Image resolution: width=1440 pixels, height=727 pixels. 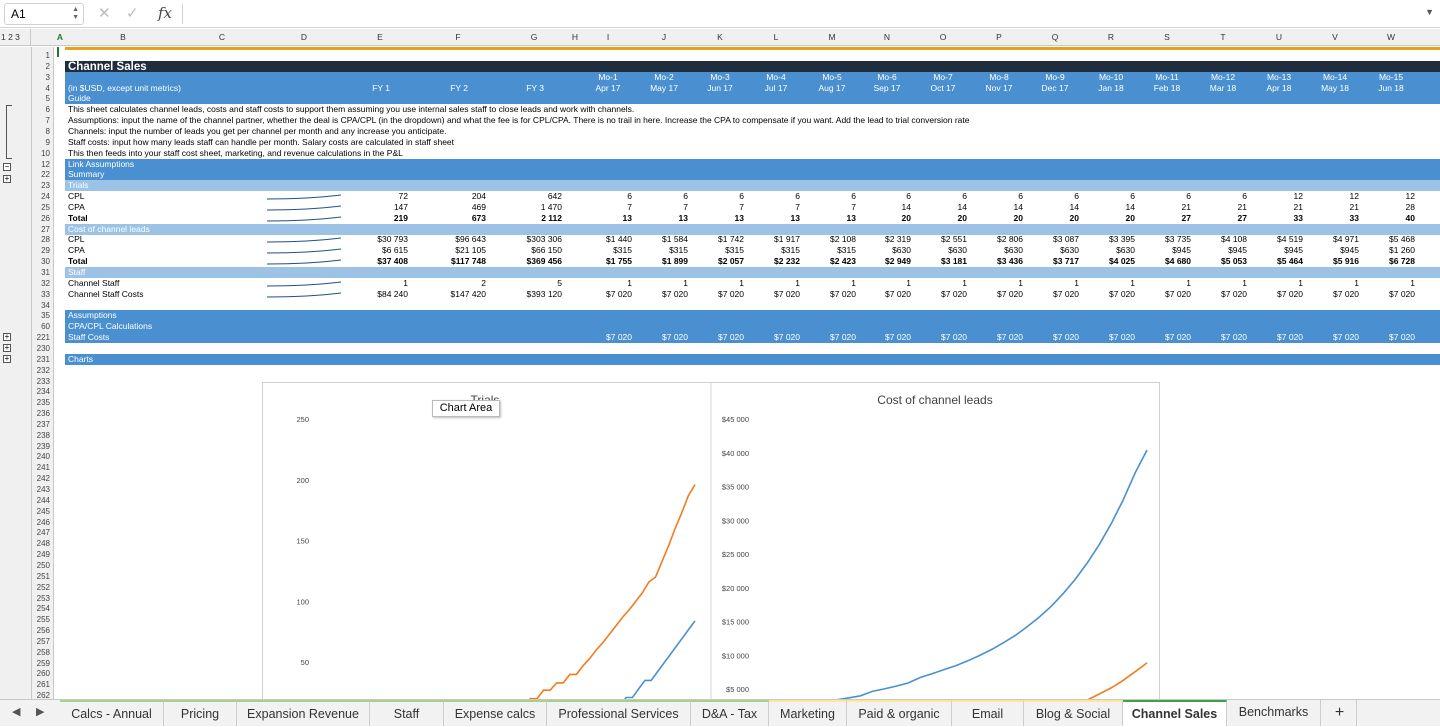 I want to click on row-header-239: 239, so click(x=43, y=446).